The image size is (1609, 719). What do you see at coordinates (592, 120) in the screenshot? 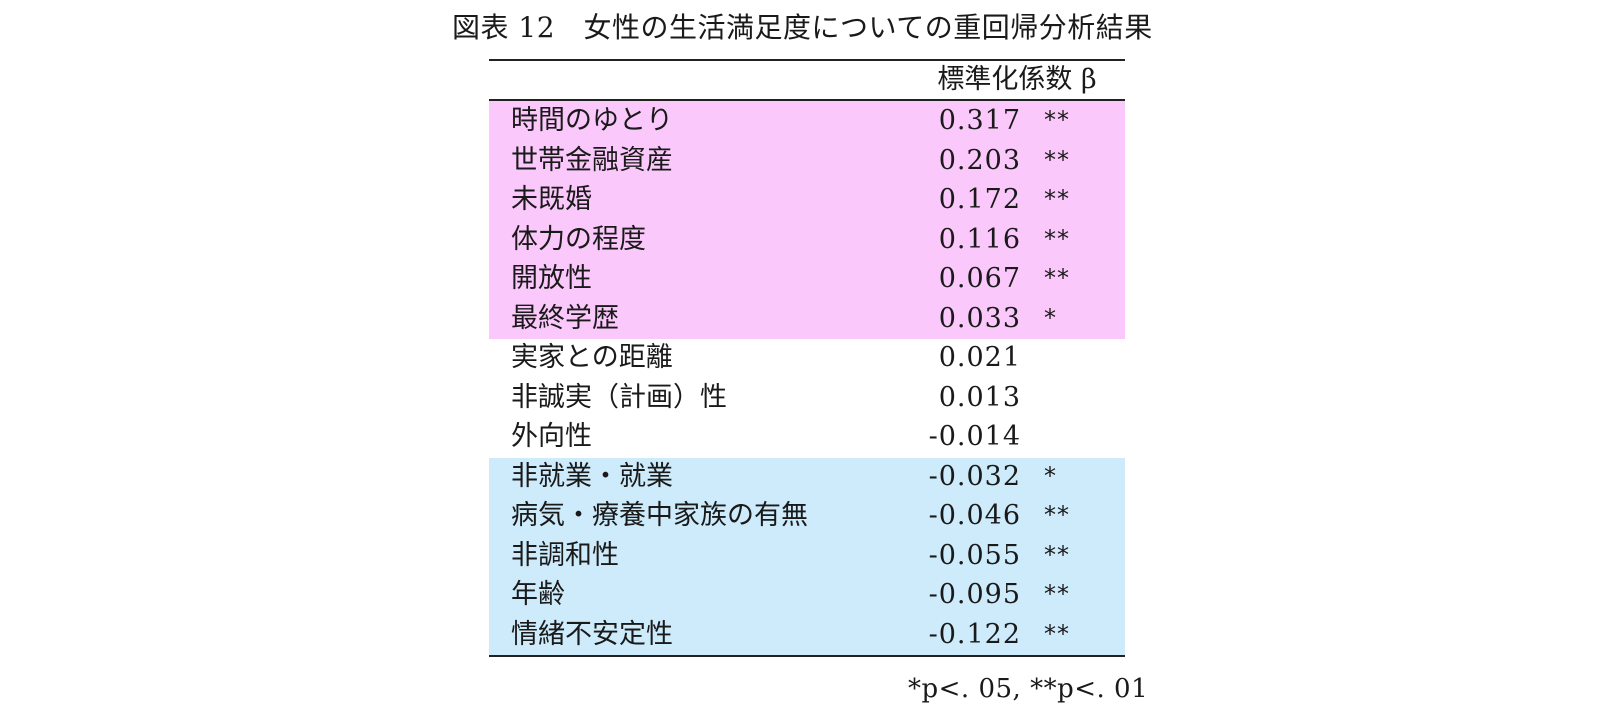
I see `variable-name: 時間のゆとり` at bounding box center [592, 120].